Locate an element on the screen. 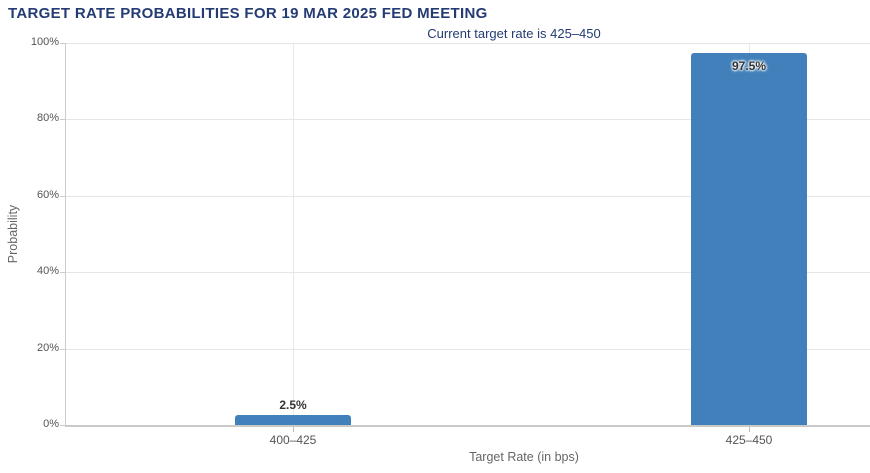 This screenshot has height=473, width=870. y-axis-line is located at coordinates (65, 235).